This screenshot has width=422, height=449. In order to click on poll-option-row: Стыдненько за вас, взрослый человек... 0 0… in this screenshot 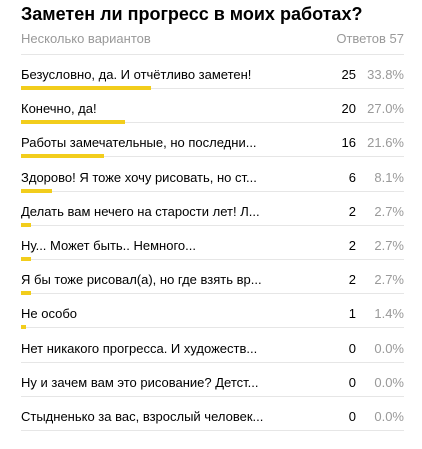, I will do `click(211, 414)`.